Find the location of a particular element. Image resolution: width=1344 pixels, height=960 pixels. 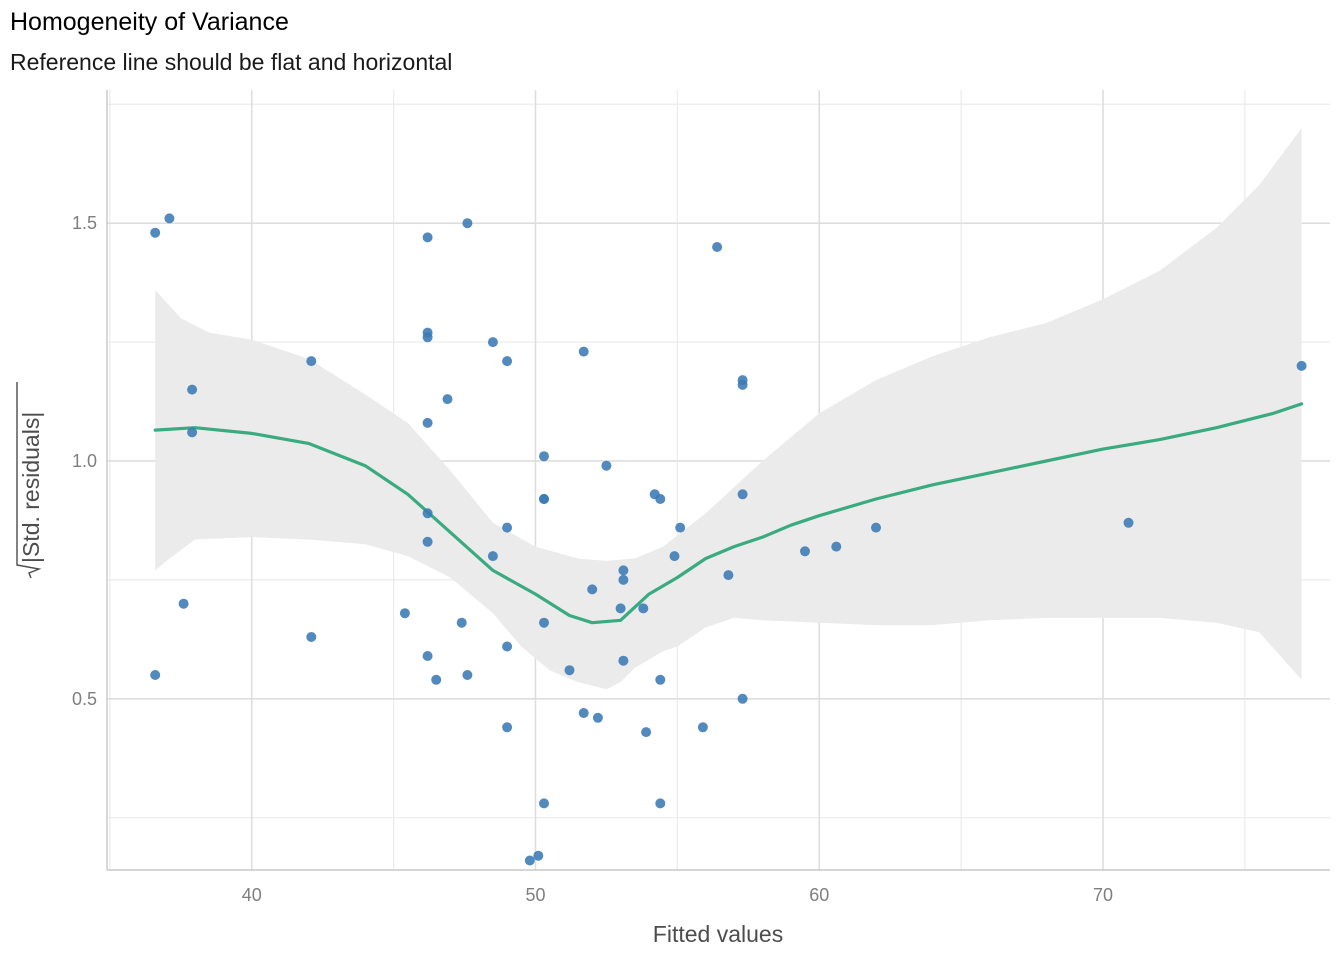

chart-title: Homogeneity of Variance is located at coordinates (149, 22).